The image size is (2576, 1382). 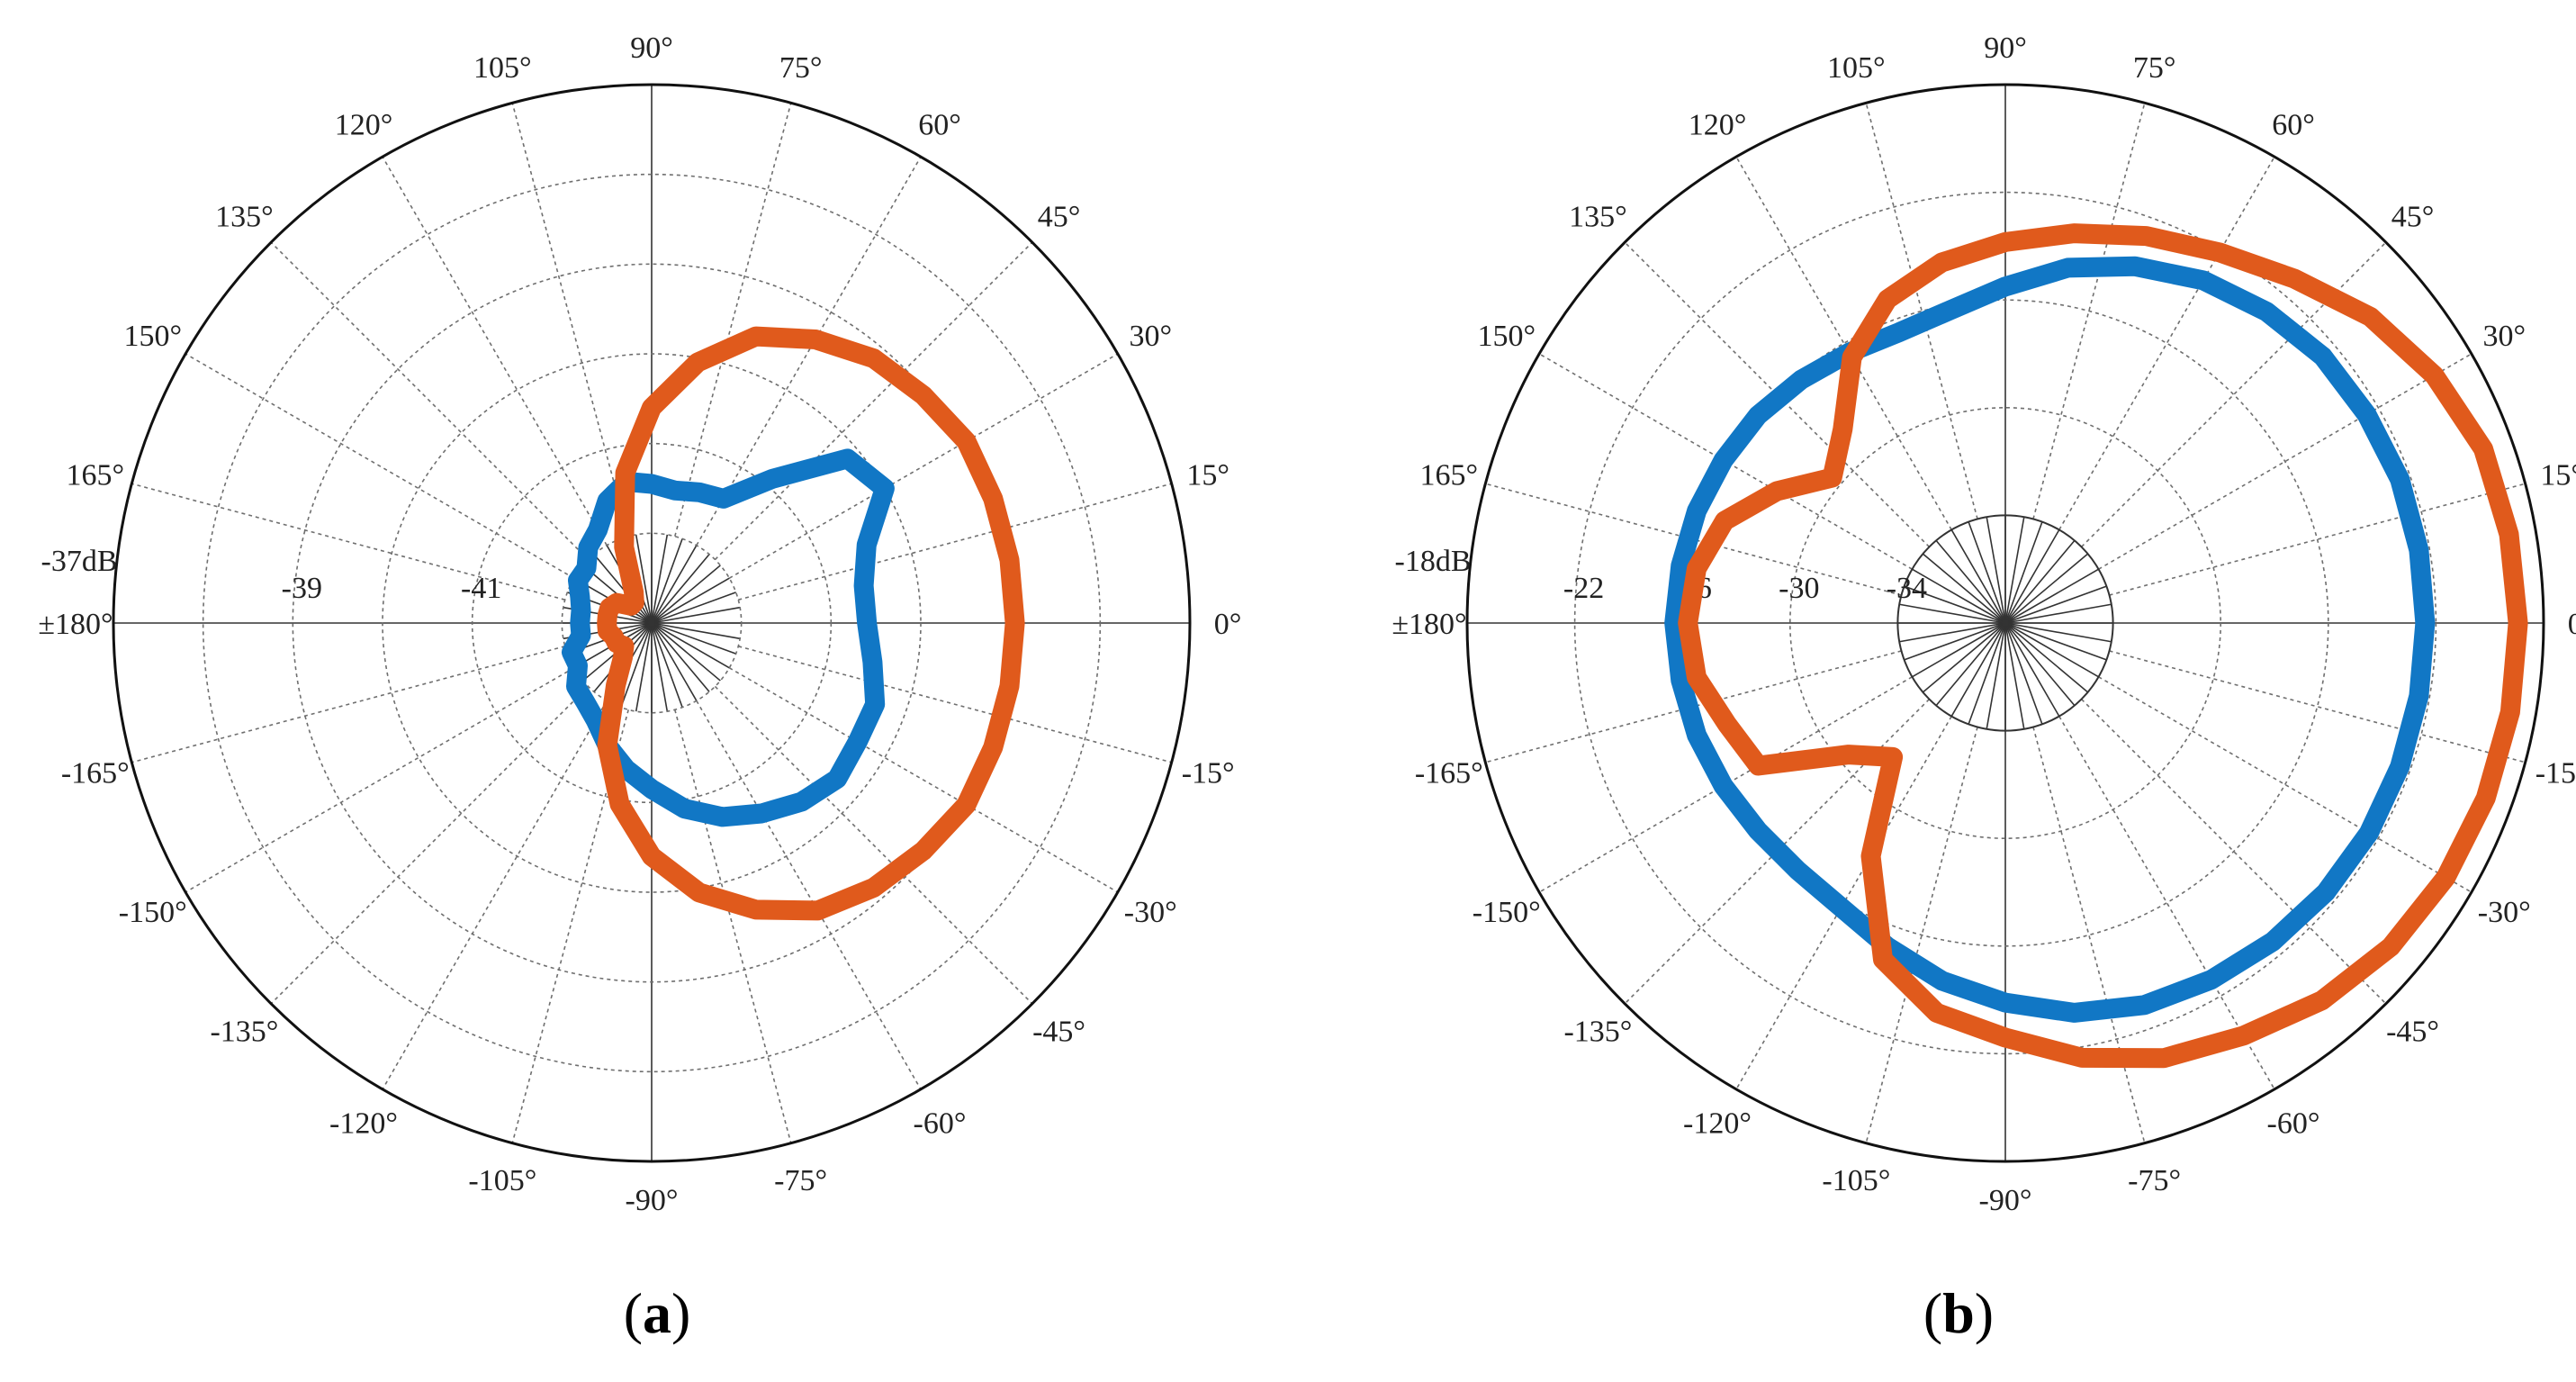 I want to click on panel-label-a: (a), so click(x=657, y=1313).